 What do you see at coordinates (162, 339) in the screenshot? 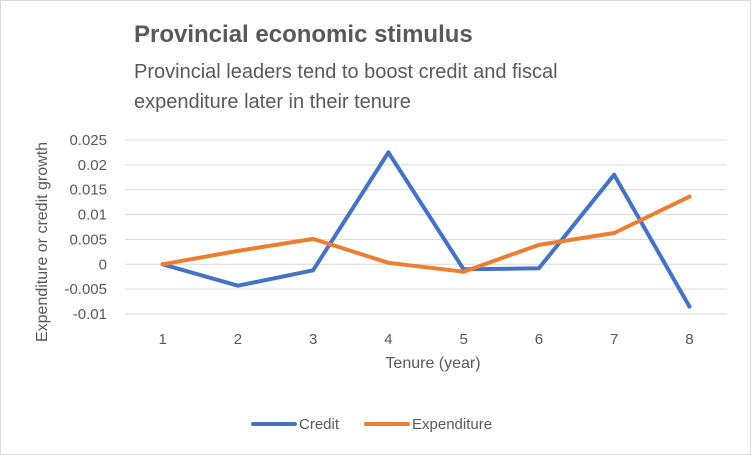
I see `x-tick-label: 1` at bounding box center [162, 339].